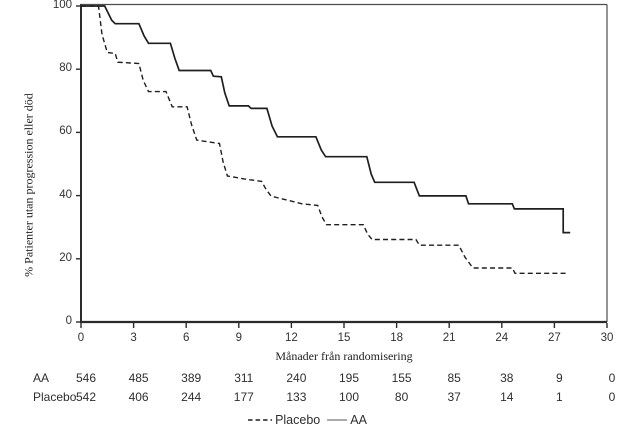 Image resolution: width=641 pixels, height=434 pixels. What do you see at coordinates (65, 194) in the screenshot?
I see `y-tick-label-40: 40` at bounding box center [65, 194].